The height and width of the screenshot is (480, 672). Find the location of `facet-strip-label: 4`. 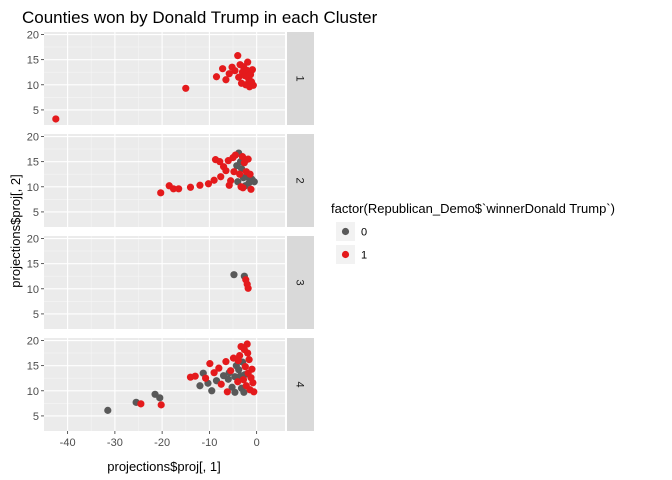

facet-strip-label: 4 is located at coordinates (300, 384).